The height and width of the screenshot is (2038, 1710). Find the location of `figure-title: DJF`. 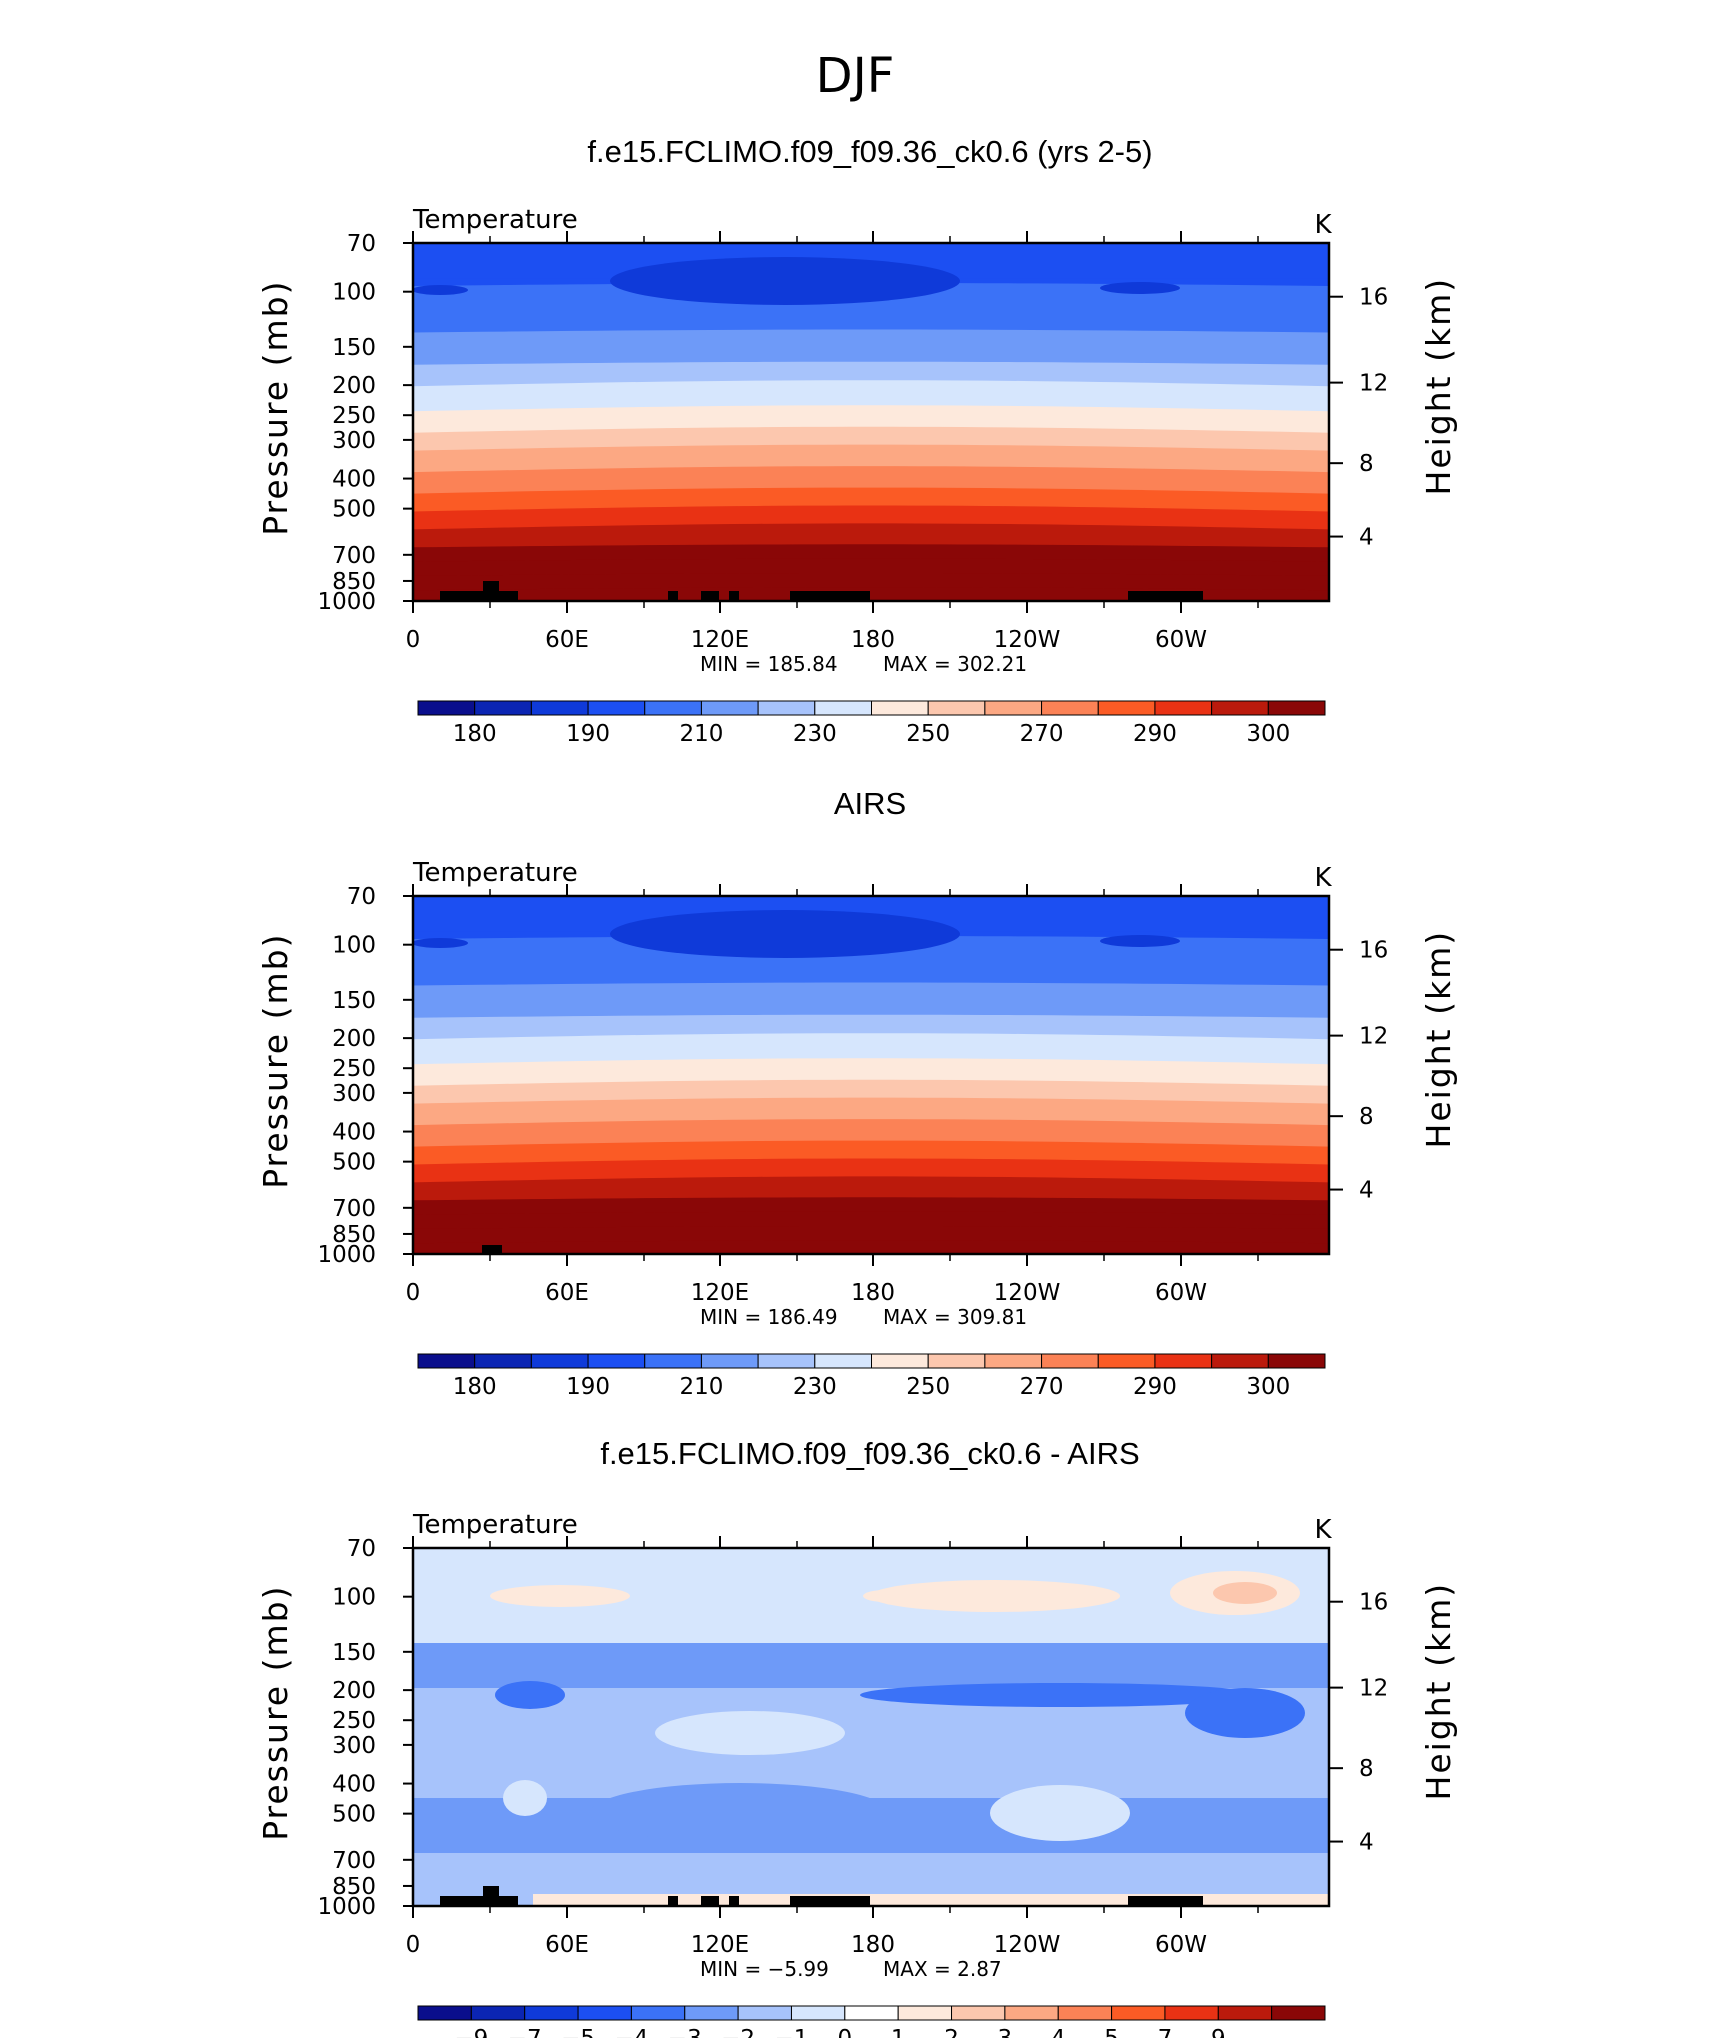

figure-title: DJF is located at coordinates (855, 76).